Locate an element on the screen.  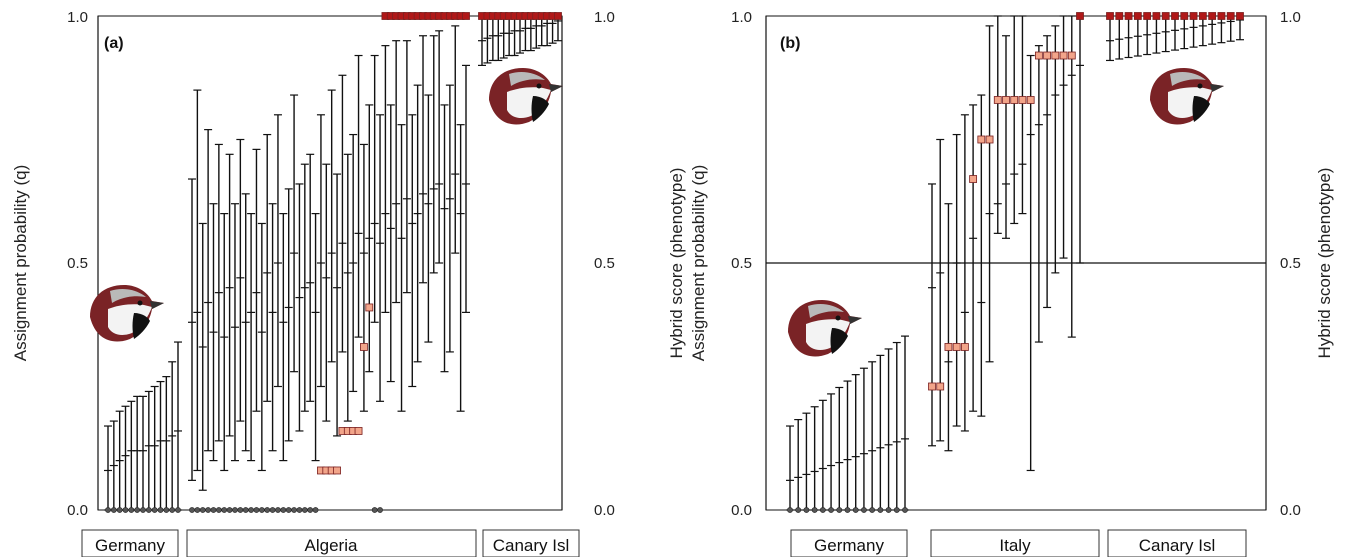
a-group-box-canary is located at coordinates (531, 543).